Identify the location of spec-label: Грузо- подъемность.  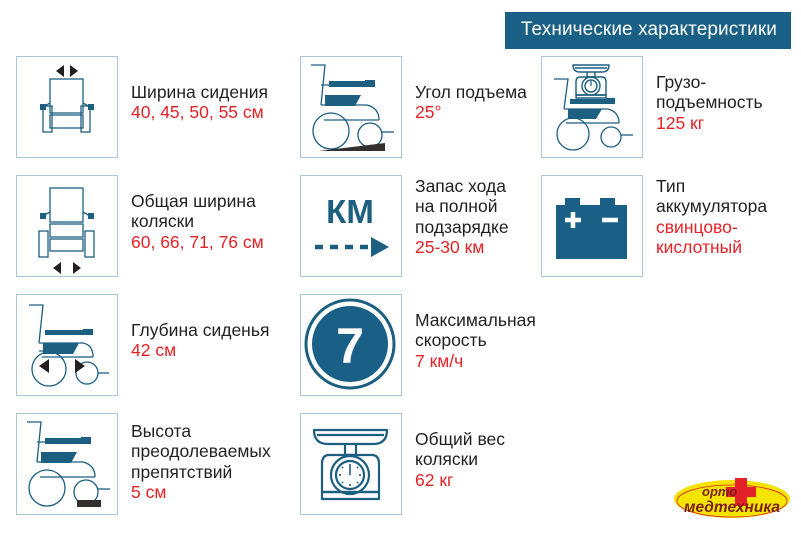
(709, 92).